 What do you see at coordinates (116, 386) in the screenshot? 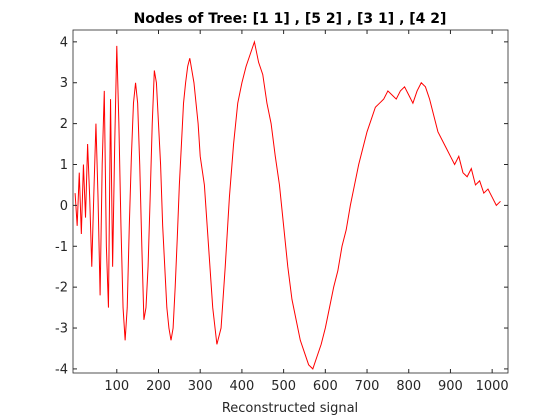
I see `x-tick-label: 100` at bounding box center [116, 386].